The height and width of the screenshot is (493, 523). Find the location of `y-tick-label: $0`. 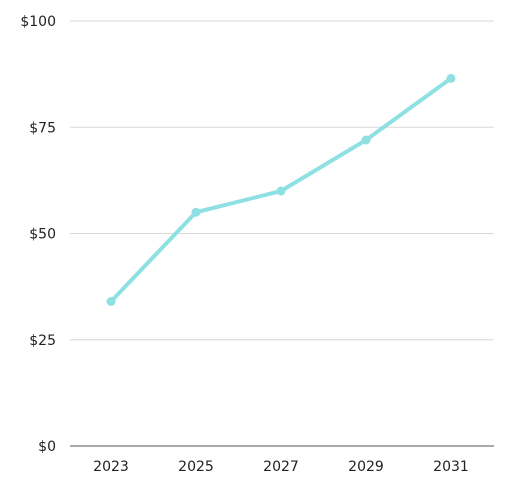

y-tick-label: $0 is located at coordinates (47, 447).